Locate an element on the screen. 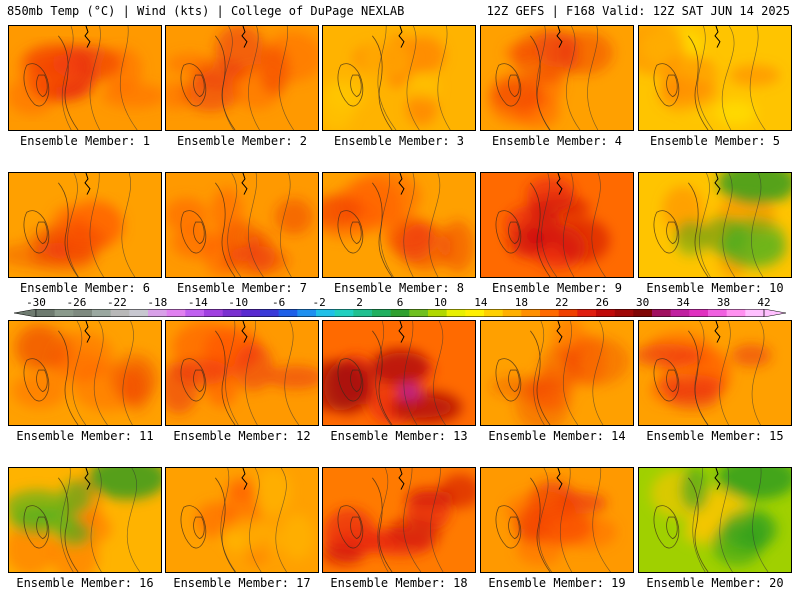 This screenshot has width=800, height=600. colorbar-tick-label: 6 is located at coordinates (400, 302).